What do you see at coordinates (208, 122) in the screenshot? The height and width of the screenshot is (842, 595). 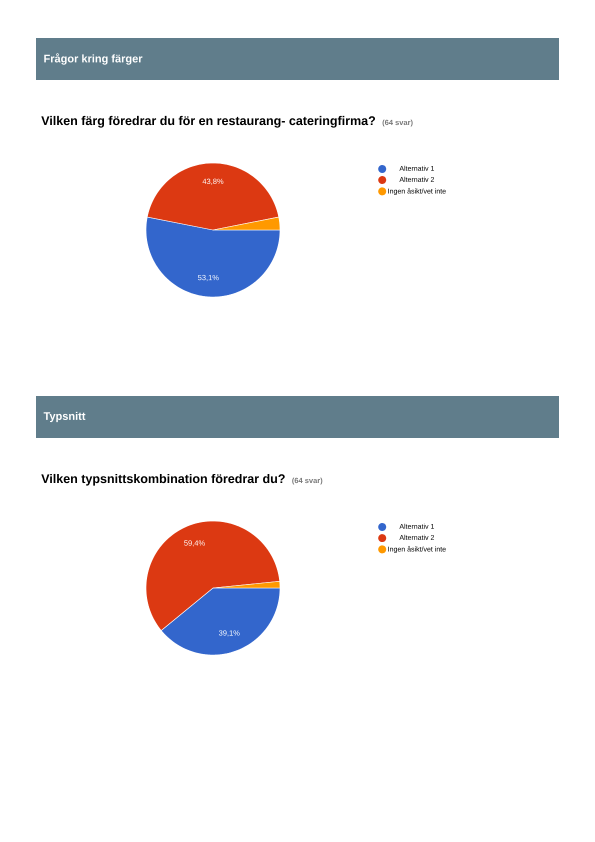 I see `chart-subtitle: Vilken färg föredrar du för en restaurang- cateringfirma?` at bounding box center [208, 122].